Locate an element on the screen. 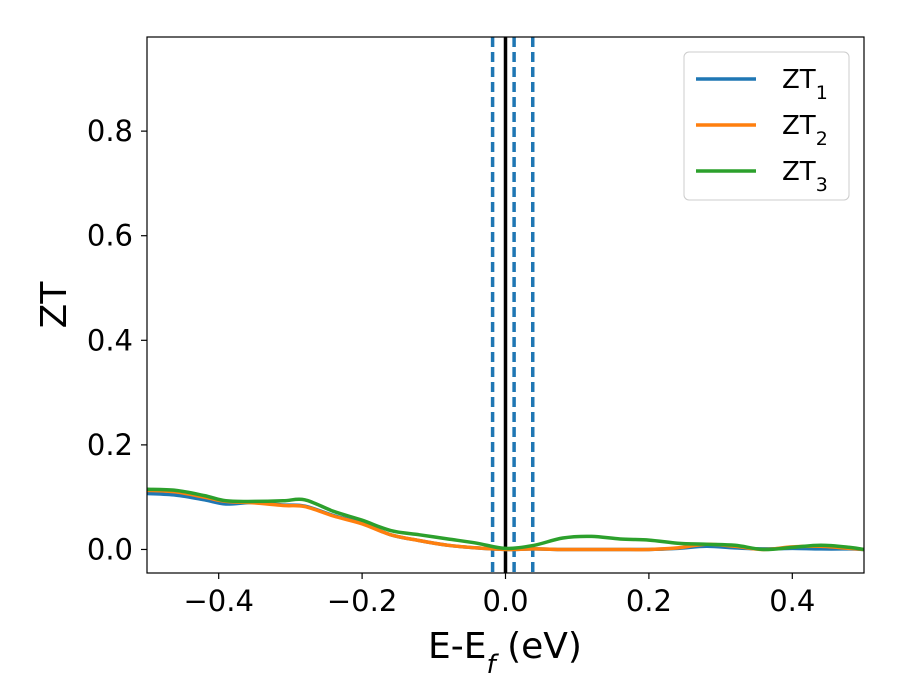  y-axis: 0.0 0.2 0.4 0.6 0.8 is located at coordinates (117, 340).